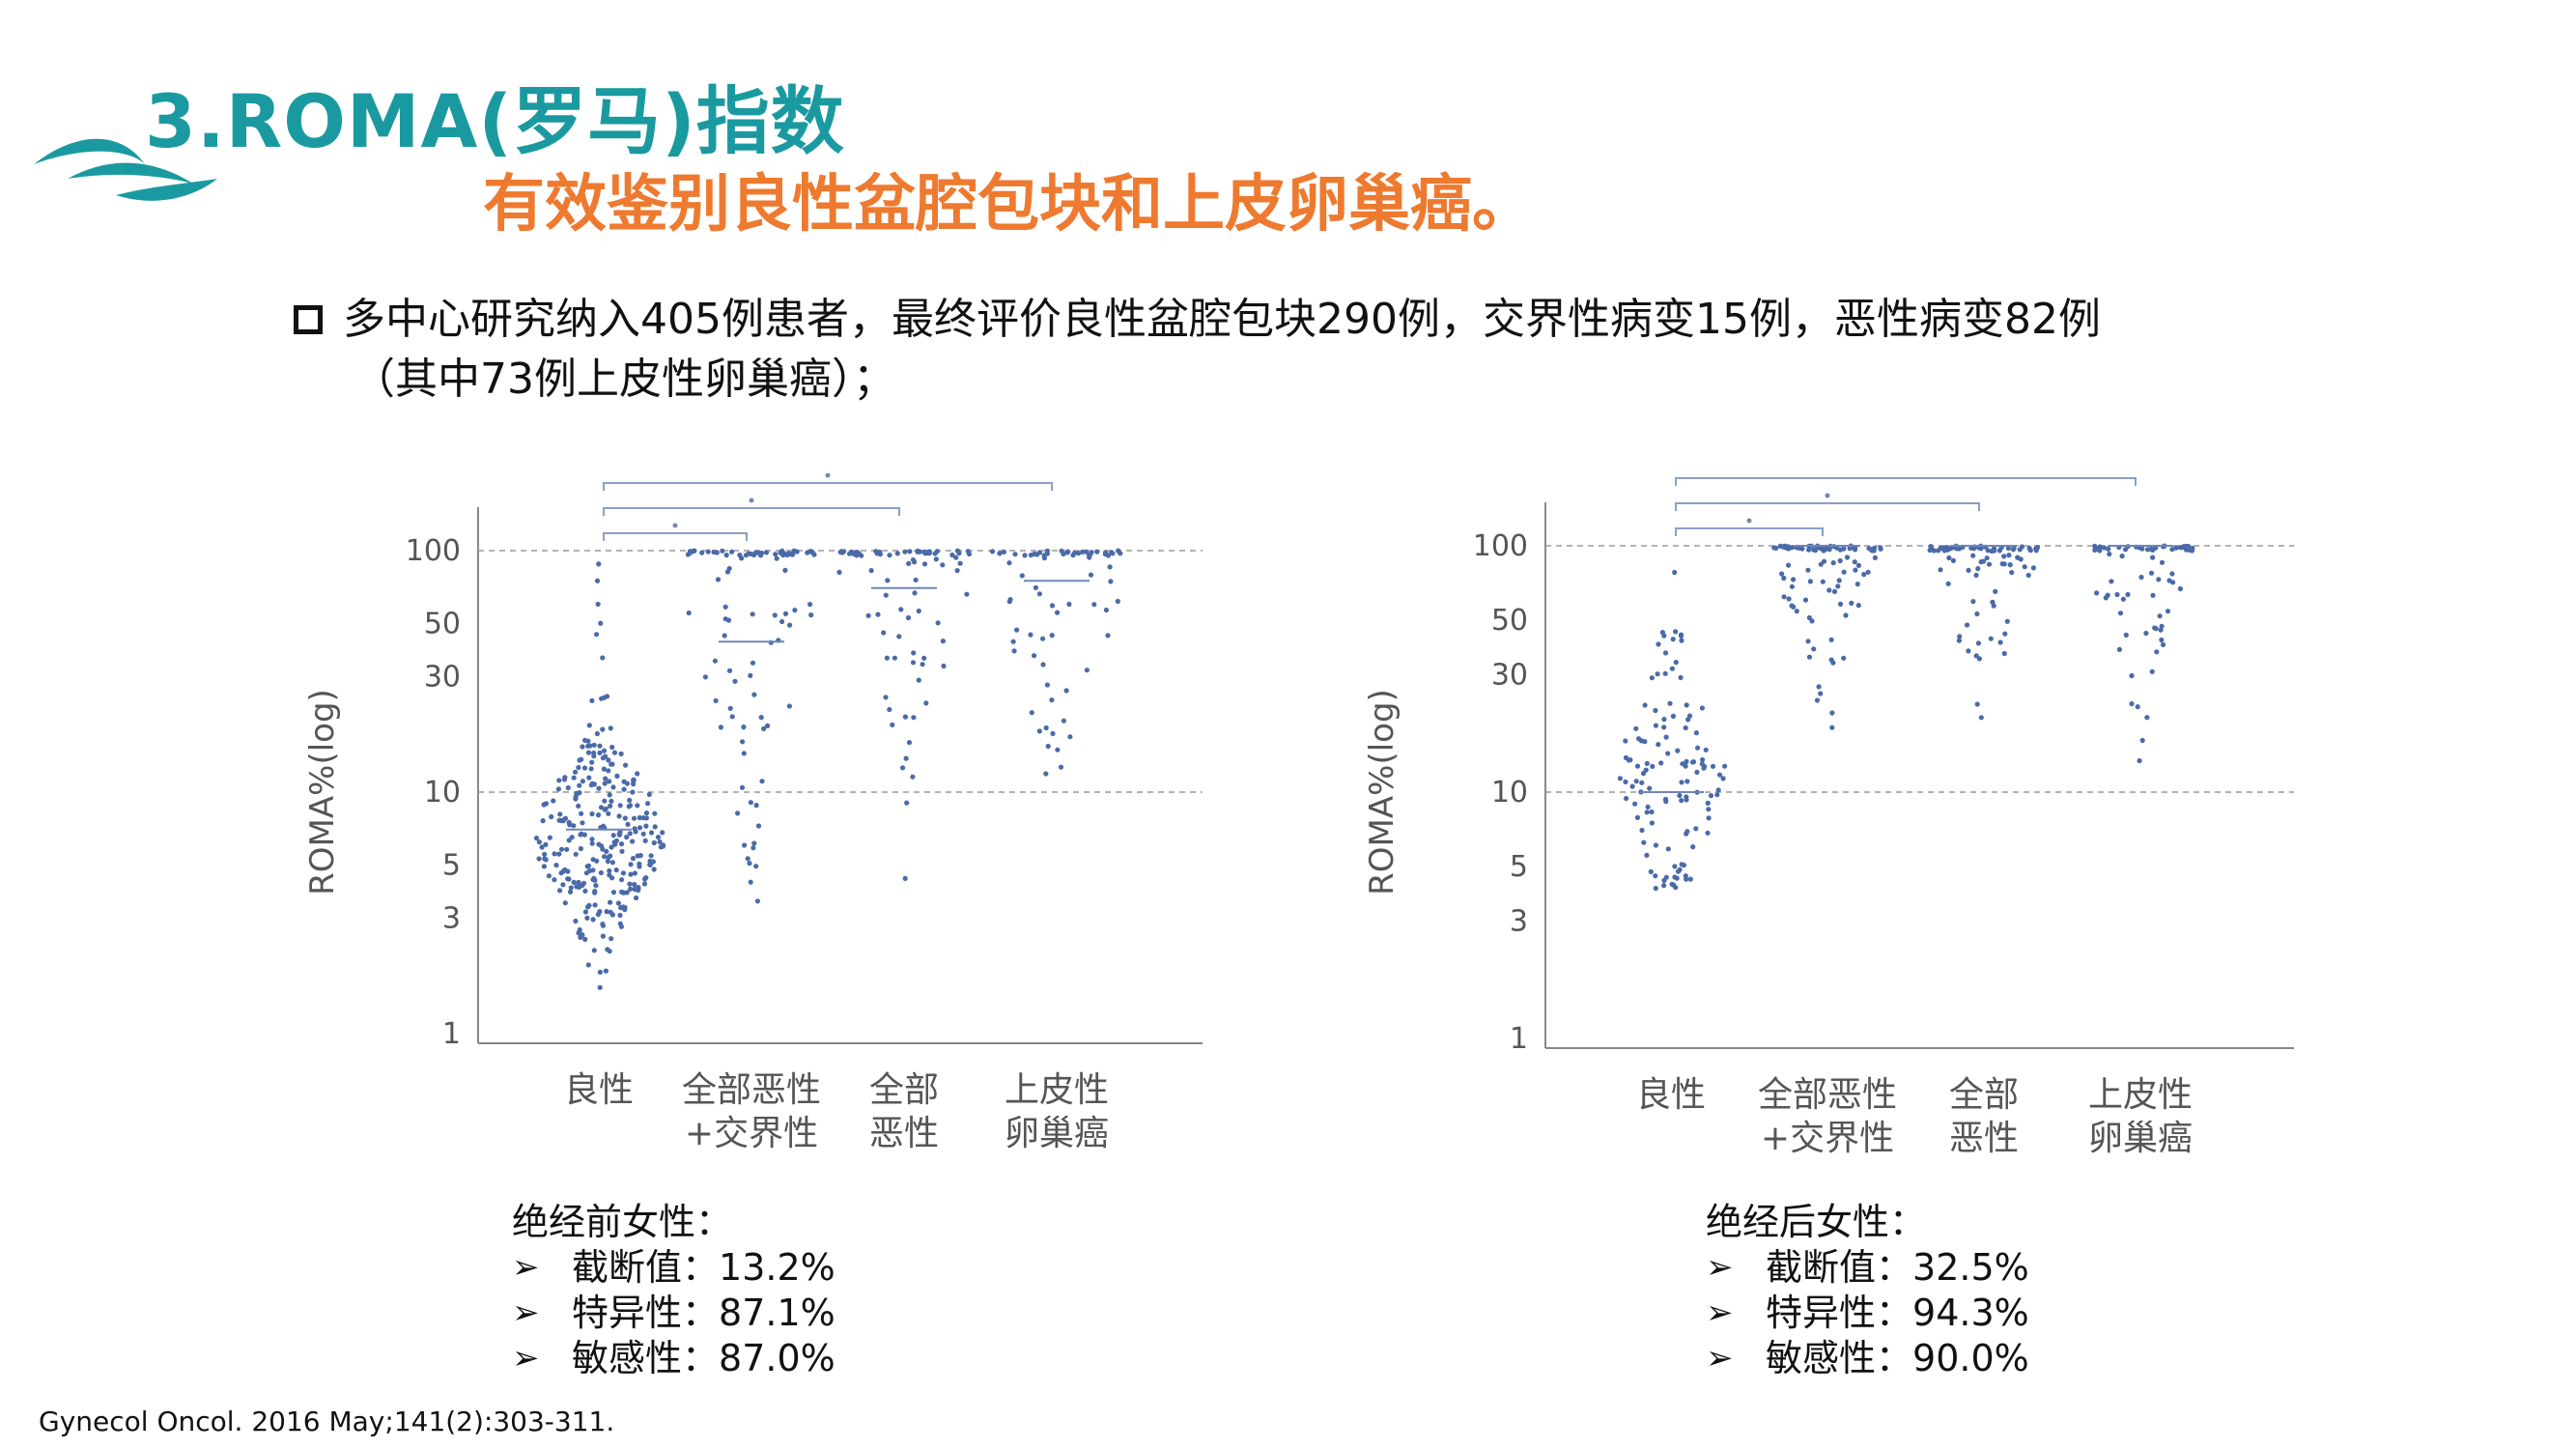 This screenshot has height=1449, width=2576. Describe the element at coordinates (1500, 546) in the screenshot. I see `y-tick-label: 100` at that location.